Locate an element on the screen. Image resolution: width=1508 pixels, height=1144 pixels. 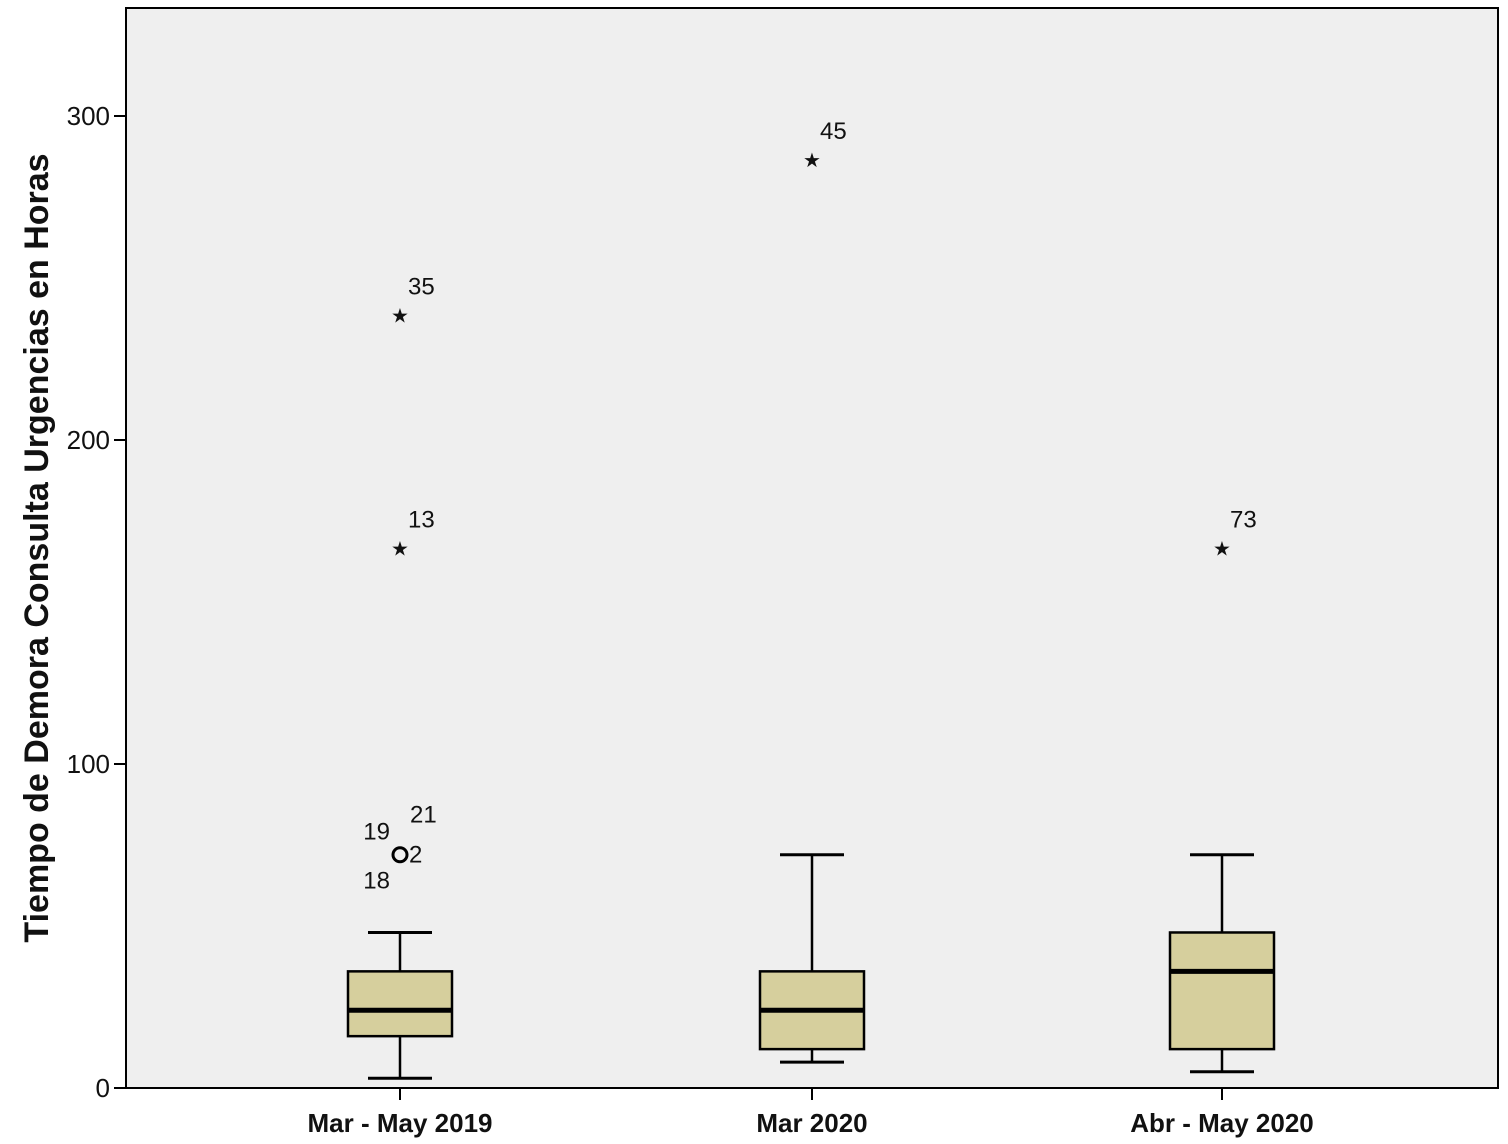
outlier-2: 2 is located at coordinates (406, 855).